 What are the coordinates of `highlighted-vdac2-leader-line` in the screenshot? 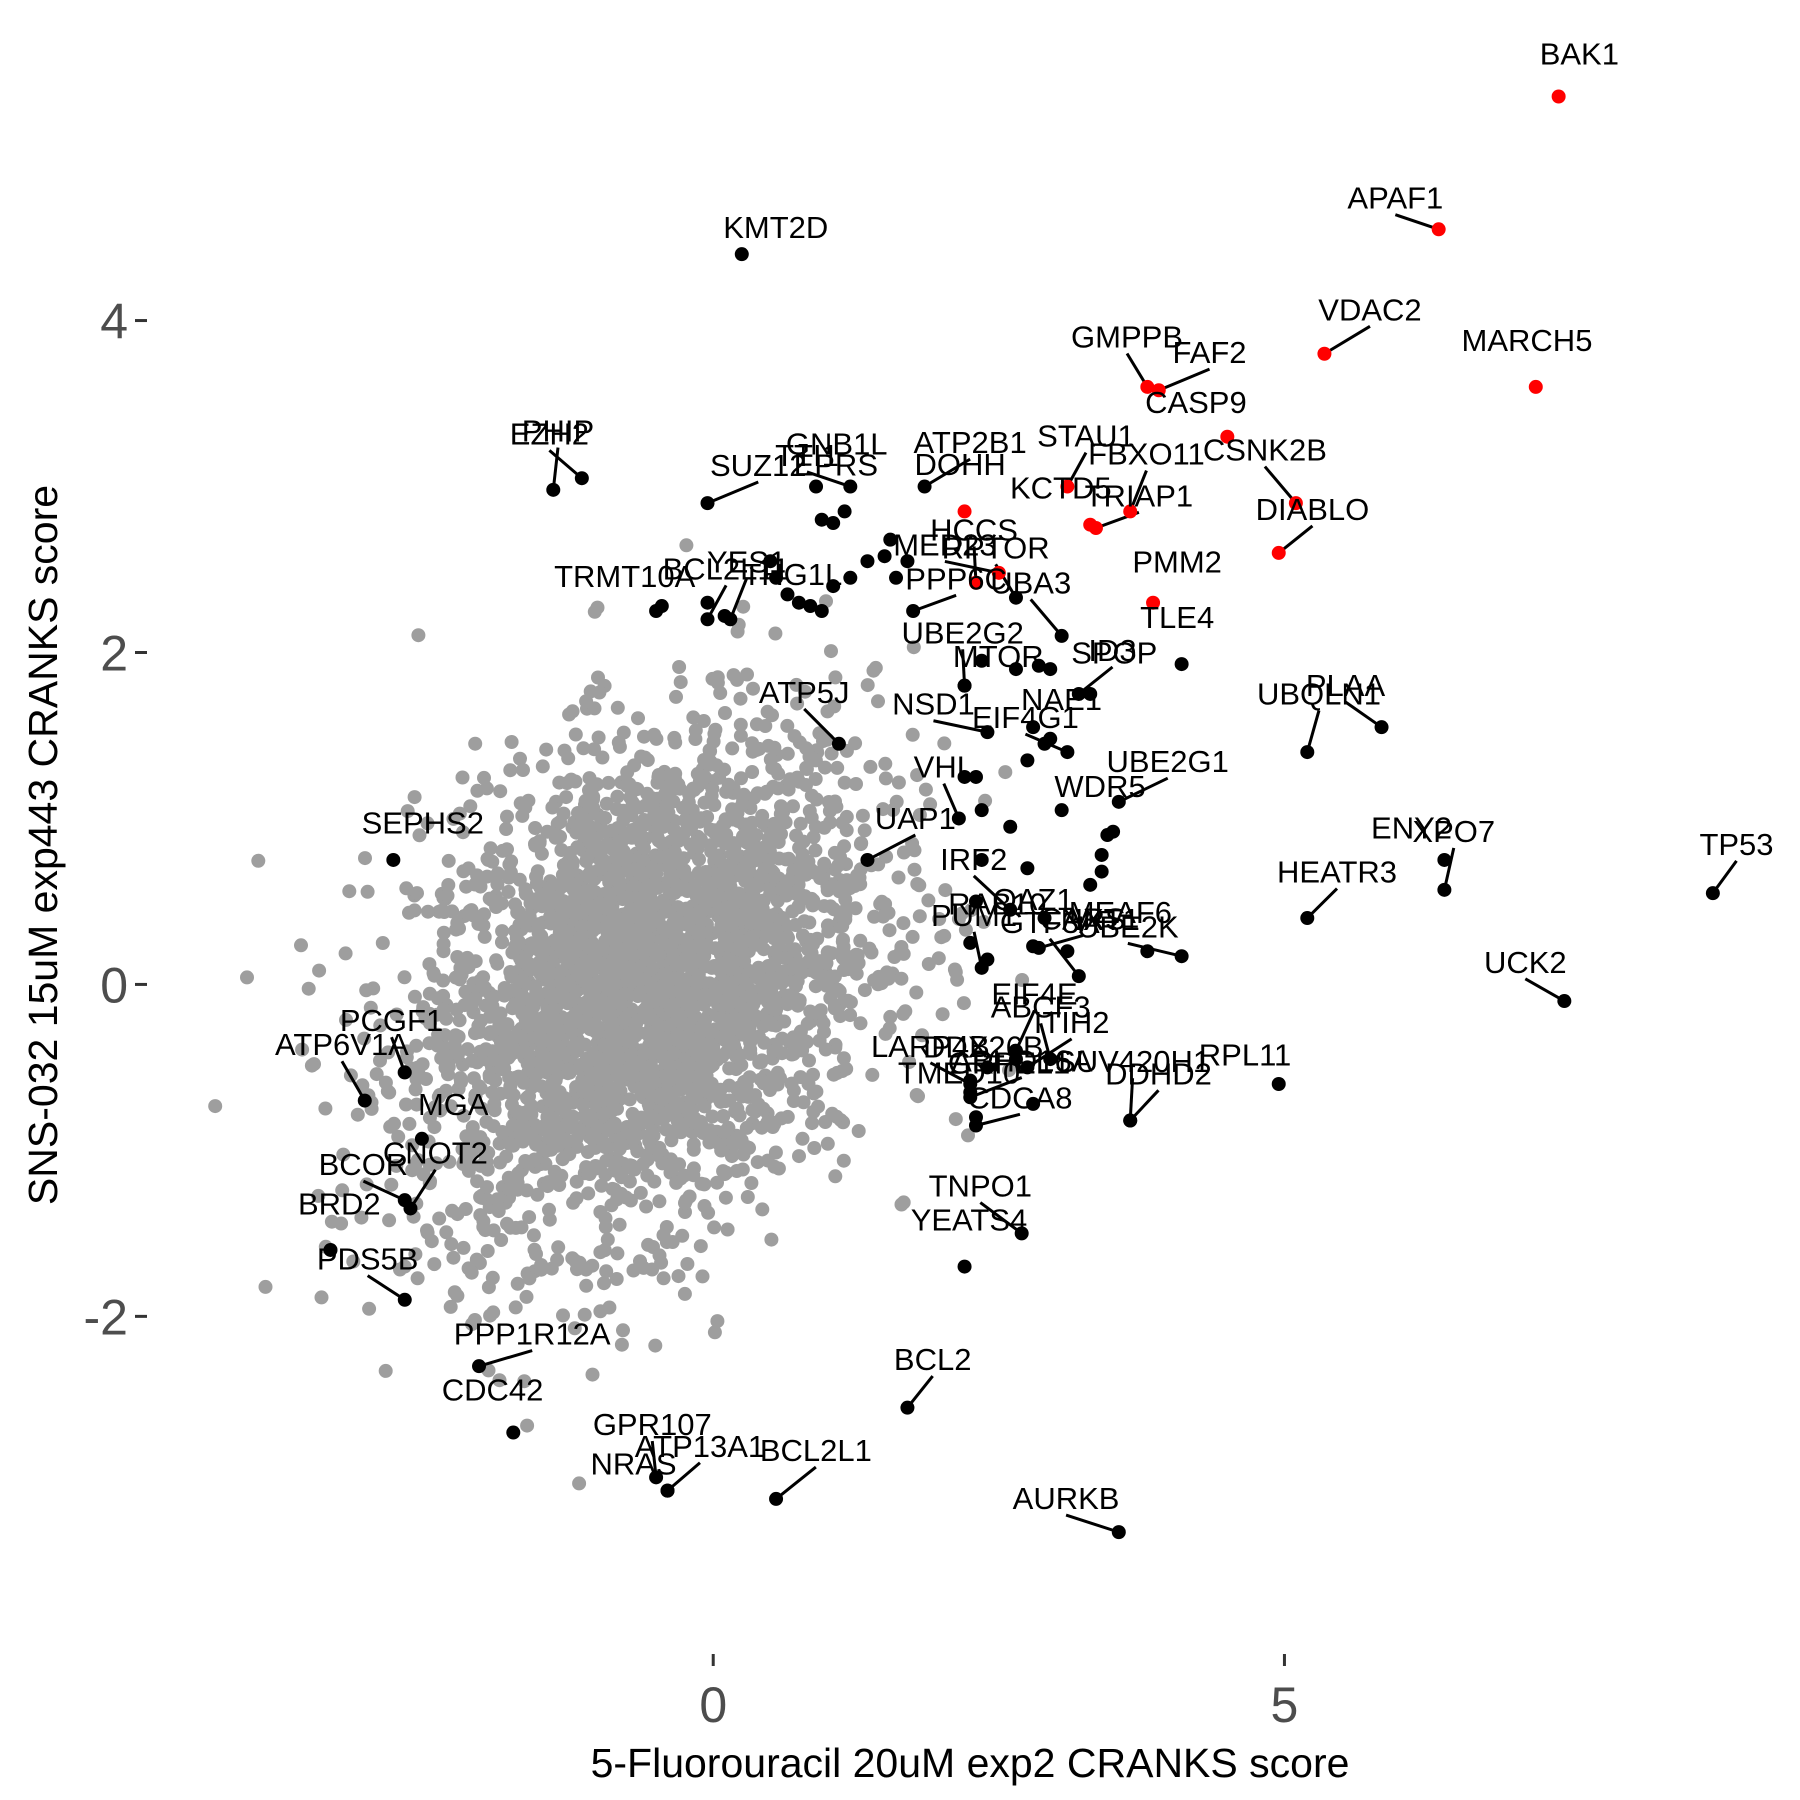 It's located at (1347, 340).